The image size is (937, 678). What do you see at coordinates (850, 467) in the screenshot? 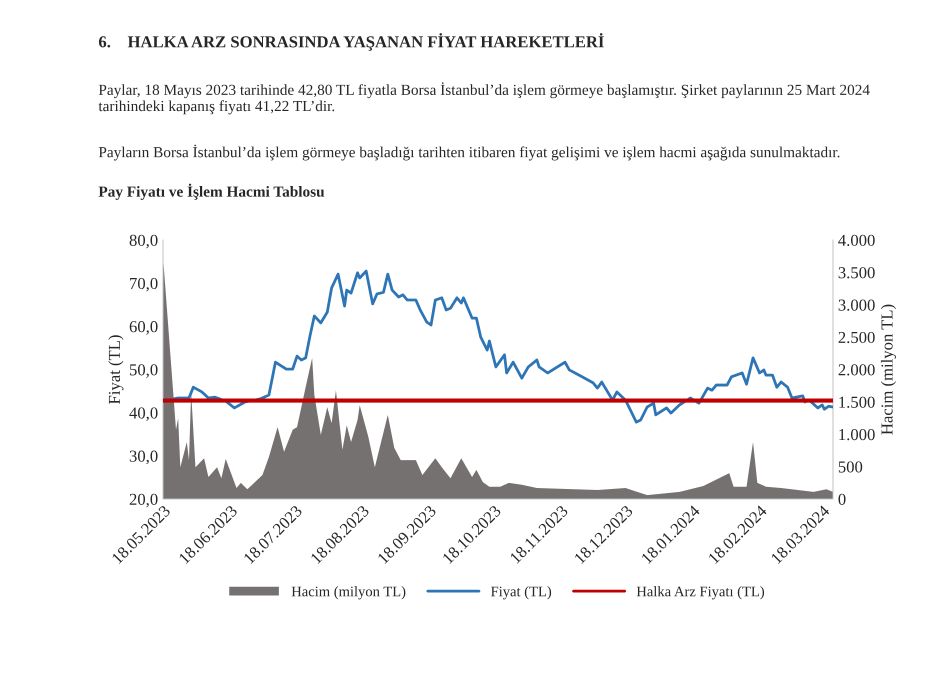
I see `y2-tick-label: 500` at bounding box center [850, 467].